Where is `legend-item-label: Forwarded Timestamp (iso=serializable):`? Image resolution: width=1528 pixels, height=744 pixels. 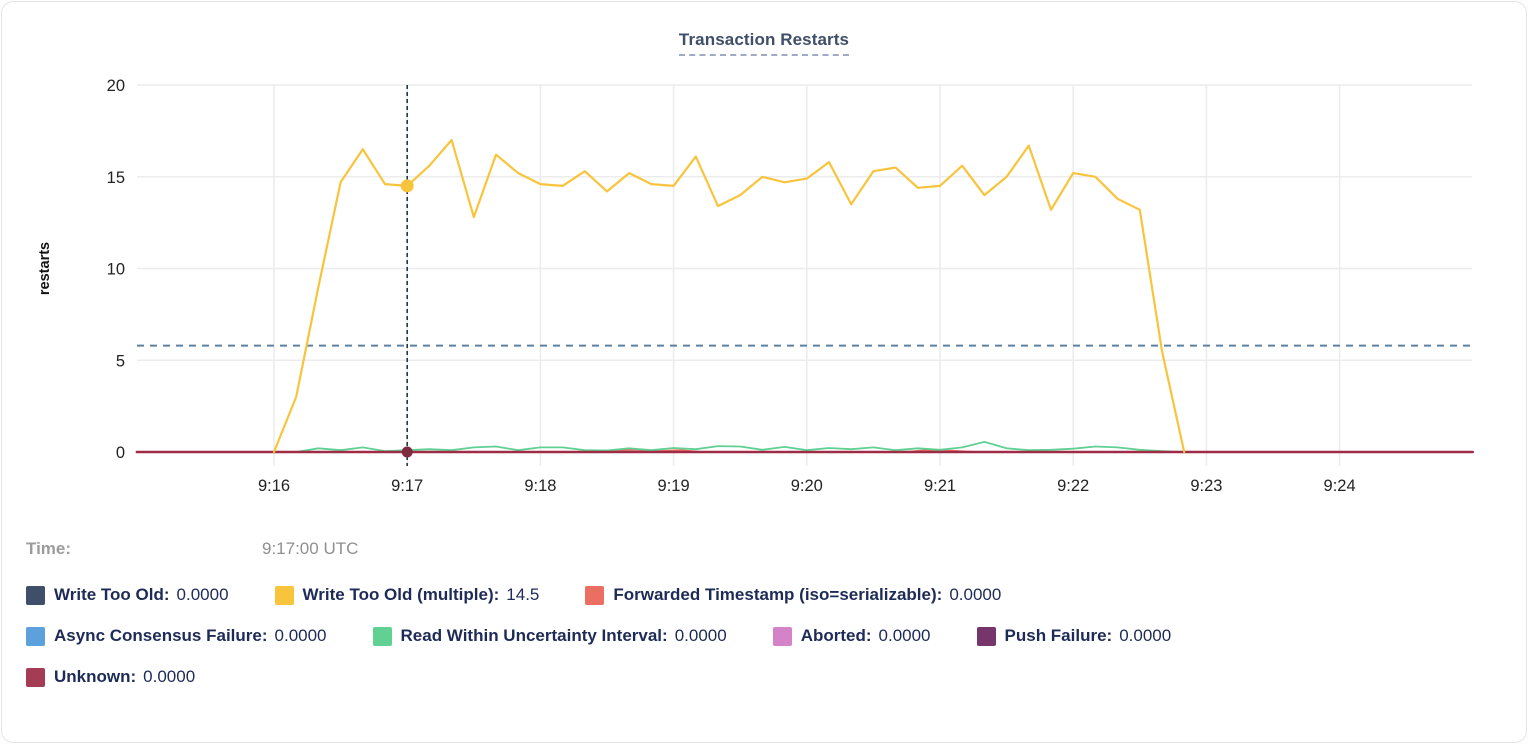
legend-item-label: Forwarded Timestamp (iso=serializable): is located at coordinates (778, 594).